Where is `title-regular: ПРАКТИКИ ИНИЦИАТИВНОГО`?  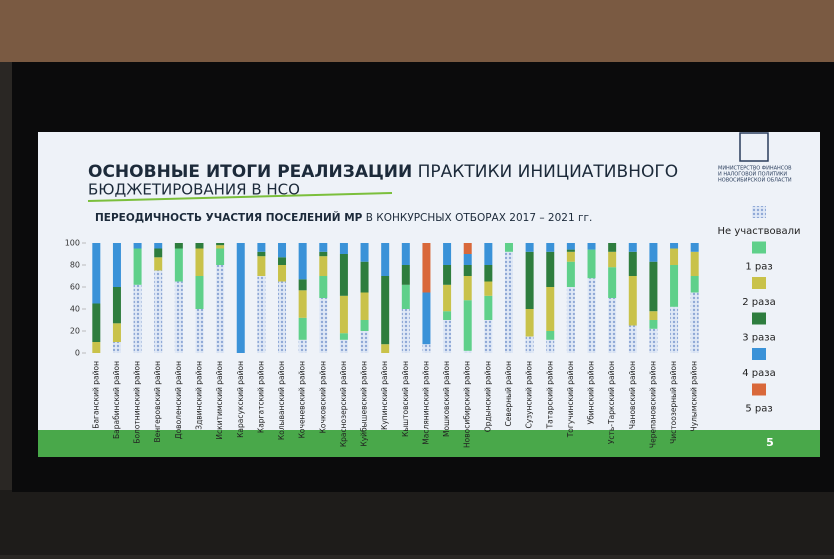
title-regular: ПРАКТИКИ ИНИЦИАТИВНОГО is located at coordinates (548, 172).